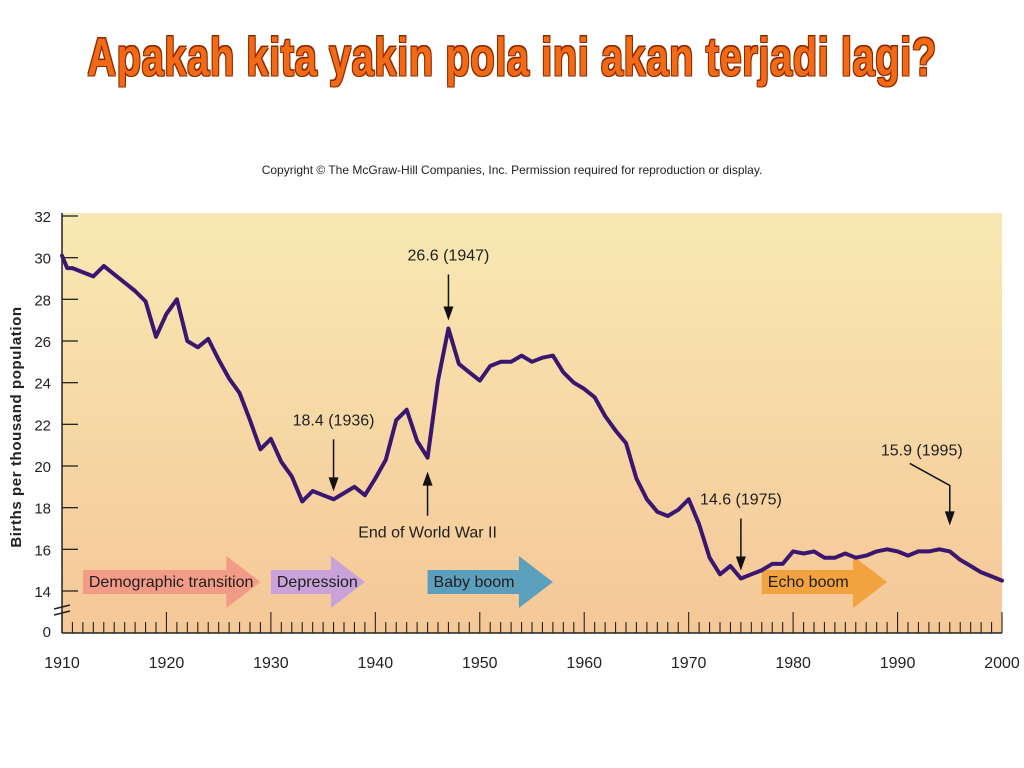 This screenshot has width=1024, height=768. Describe the element at coordinates (808, 582) in the screenshot. I see `phase-label: Echo boom` at that location.